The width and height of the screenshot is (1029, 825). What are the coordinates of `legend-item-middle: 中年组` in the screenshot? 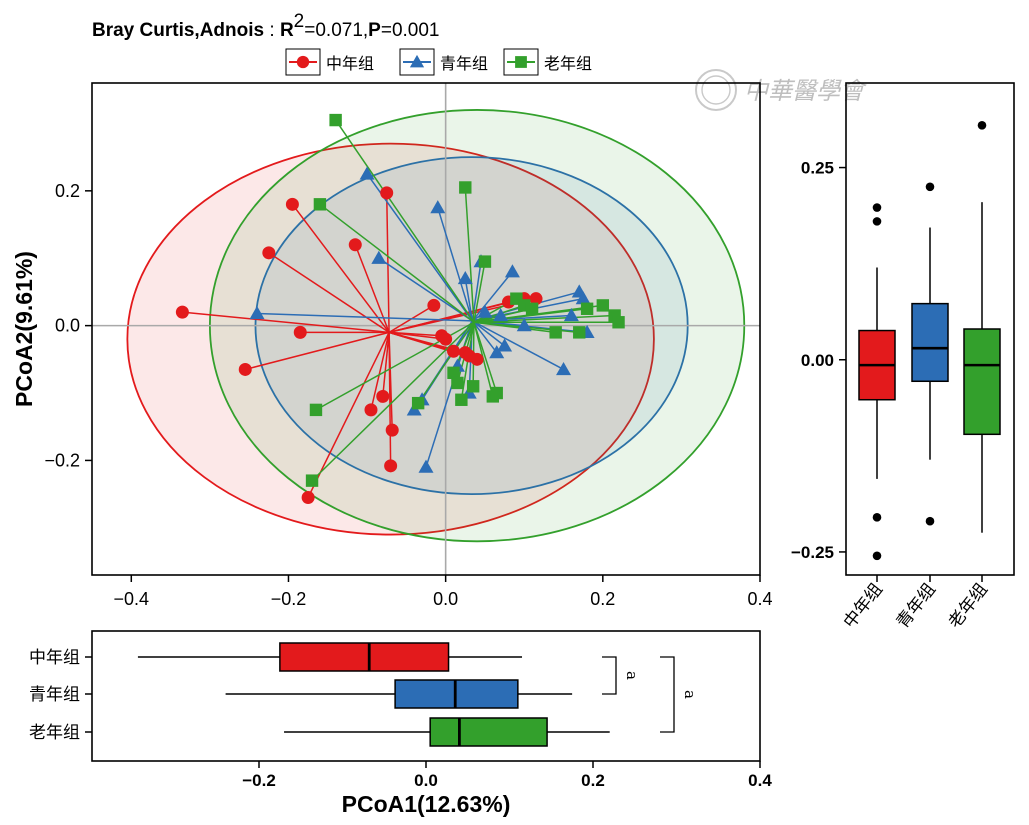 It's located at (329, 62).